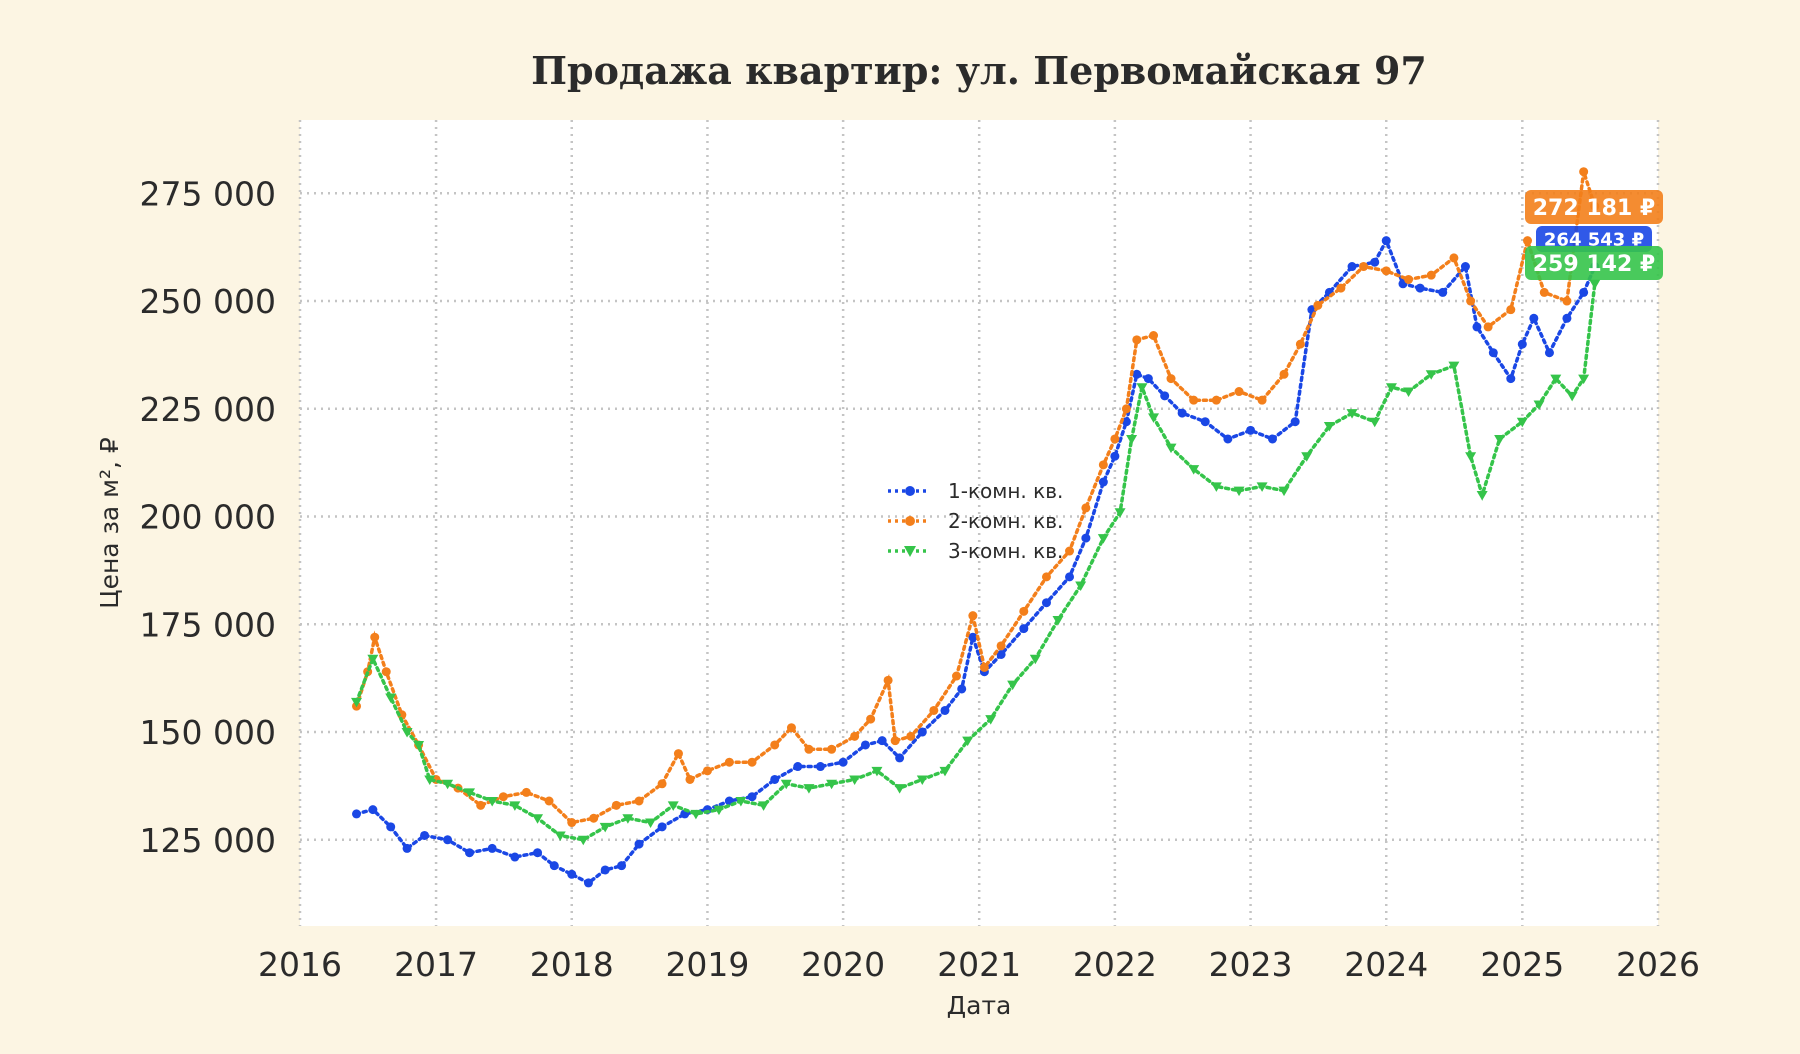  Describe the element at coordinates (979, 964) in the screenshot. I see `x-tick-label: 2021` at that location.